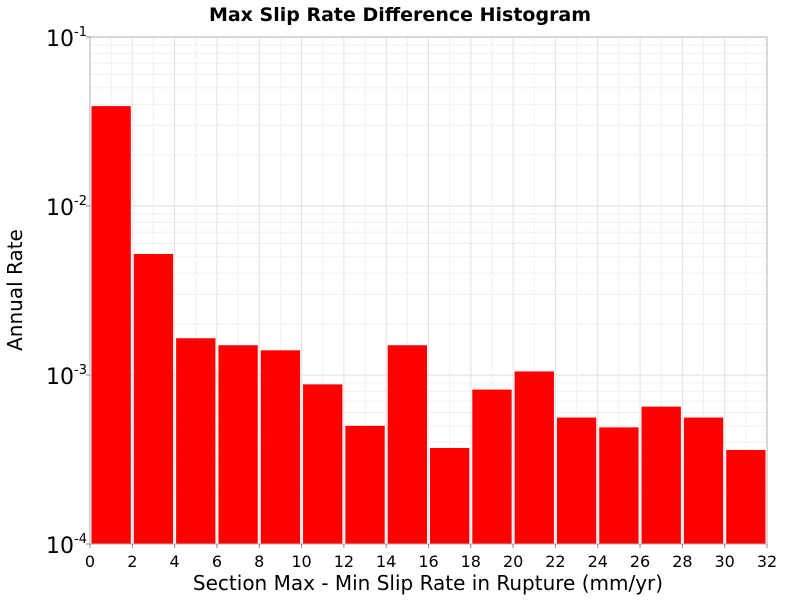 This screenshot has width=800, height=600. What do you see at coordinates (175, 561) in the screenshot?
I see `x-tick-label: 4` at bounding box center [175, 561].